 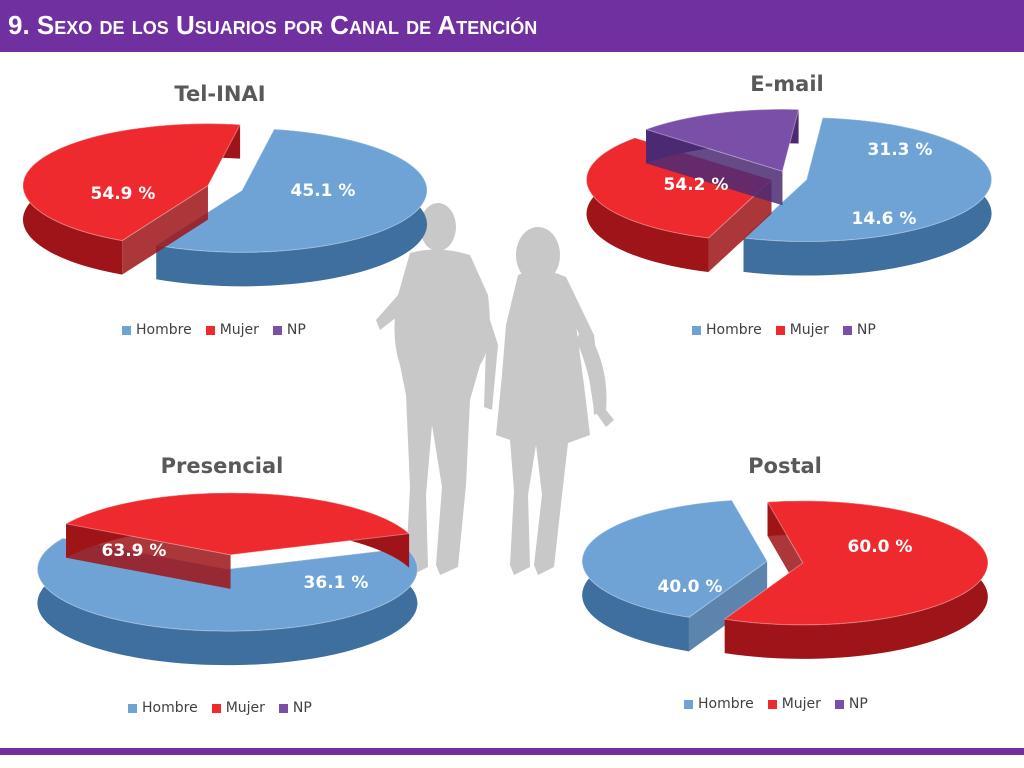 I want to click on pie-slice-cut-hombre, so click(x=728, y=606).